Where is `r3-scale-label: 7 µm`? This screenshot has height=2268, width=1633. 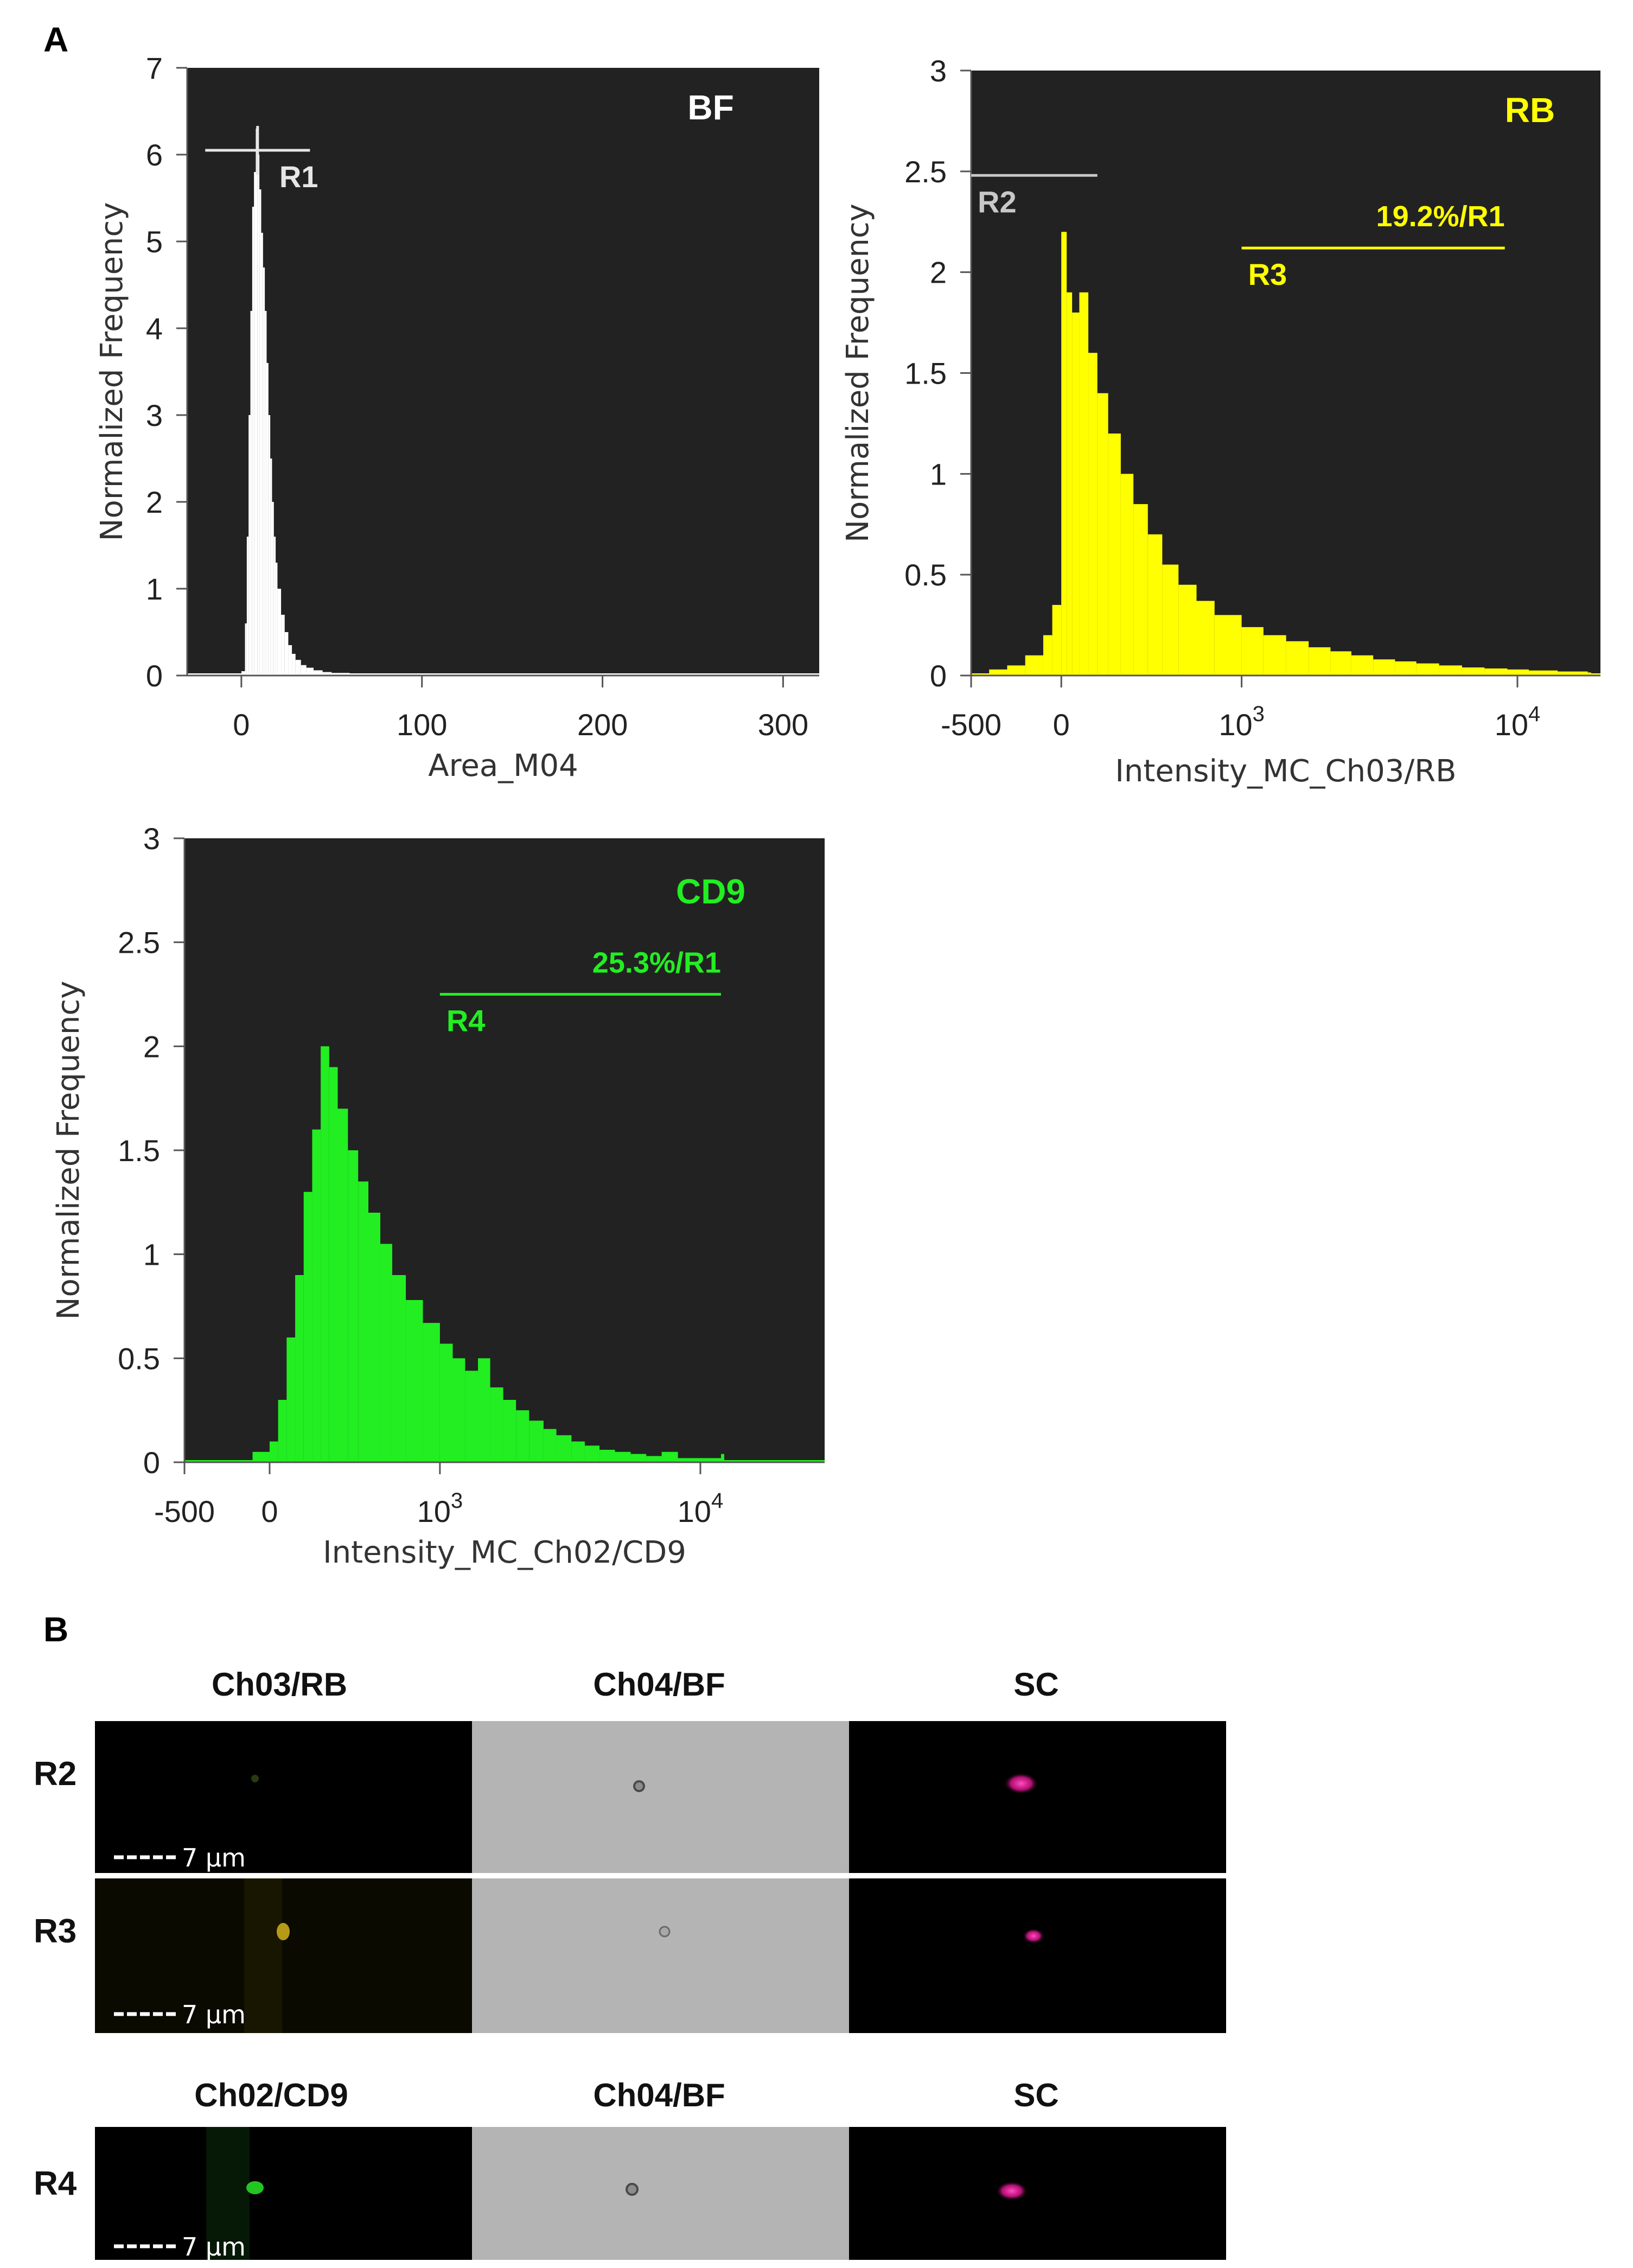 r3-scale-label: 7 µm is located at coordinates (214, 2015).